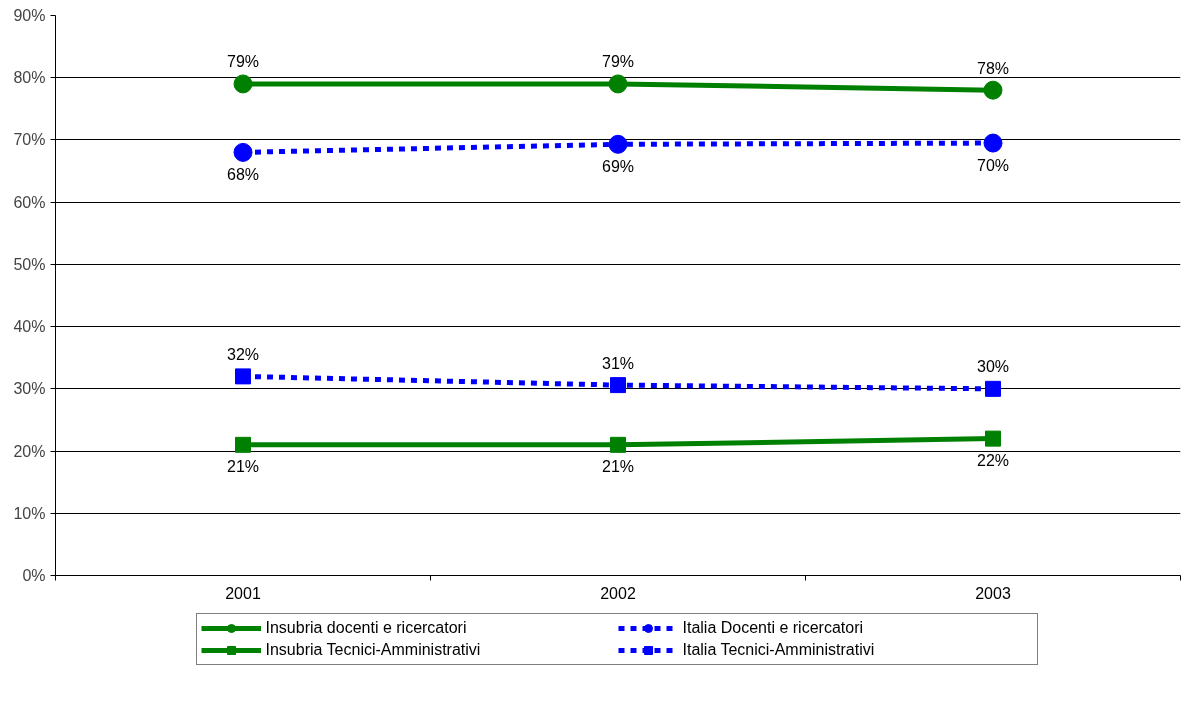 Image resolution: width=1195 pixels, height=712 pixels. What do you see at coordinates (29, 327) in the screenshot?
I see `y-tick-label: 40%` at bounding box center [29, 327].